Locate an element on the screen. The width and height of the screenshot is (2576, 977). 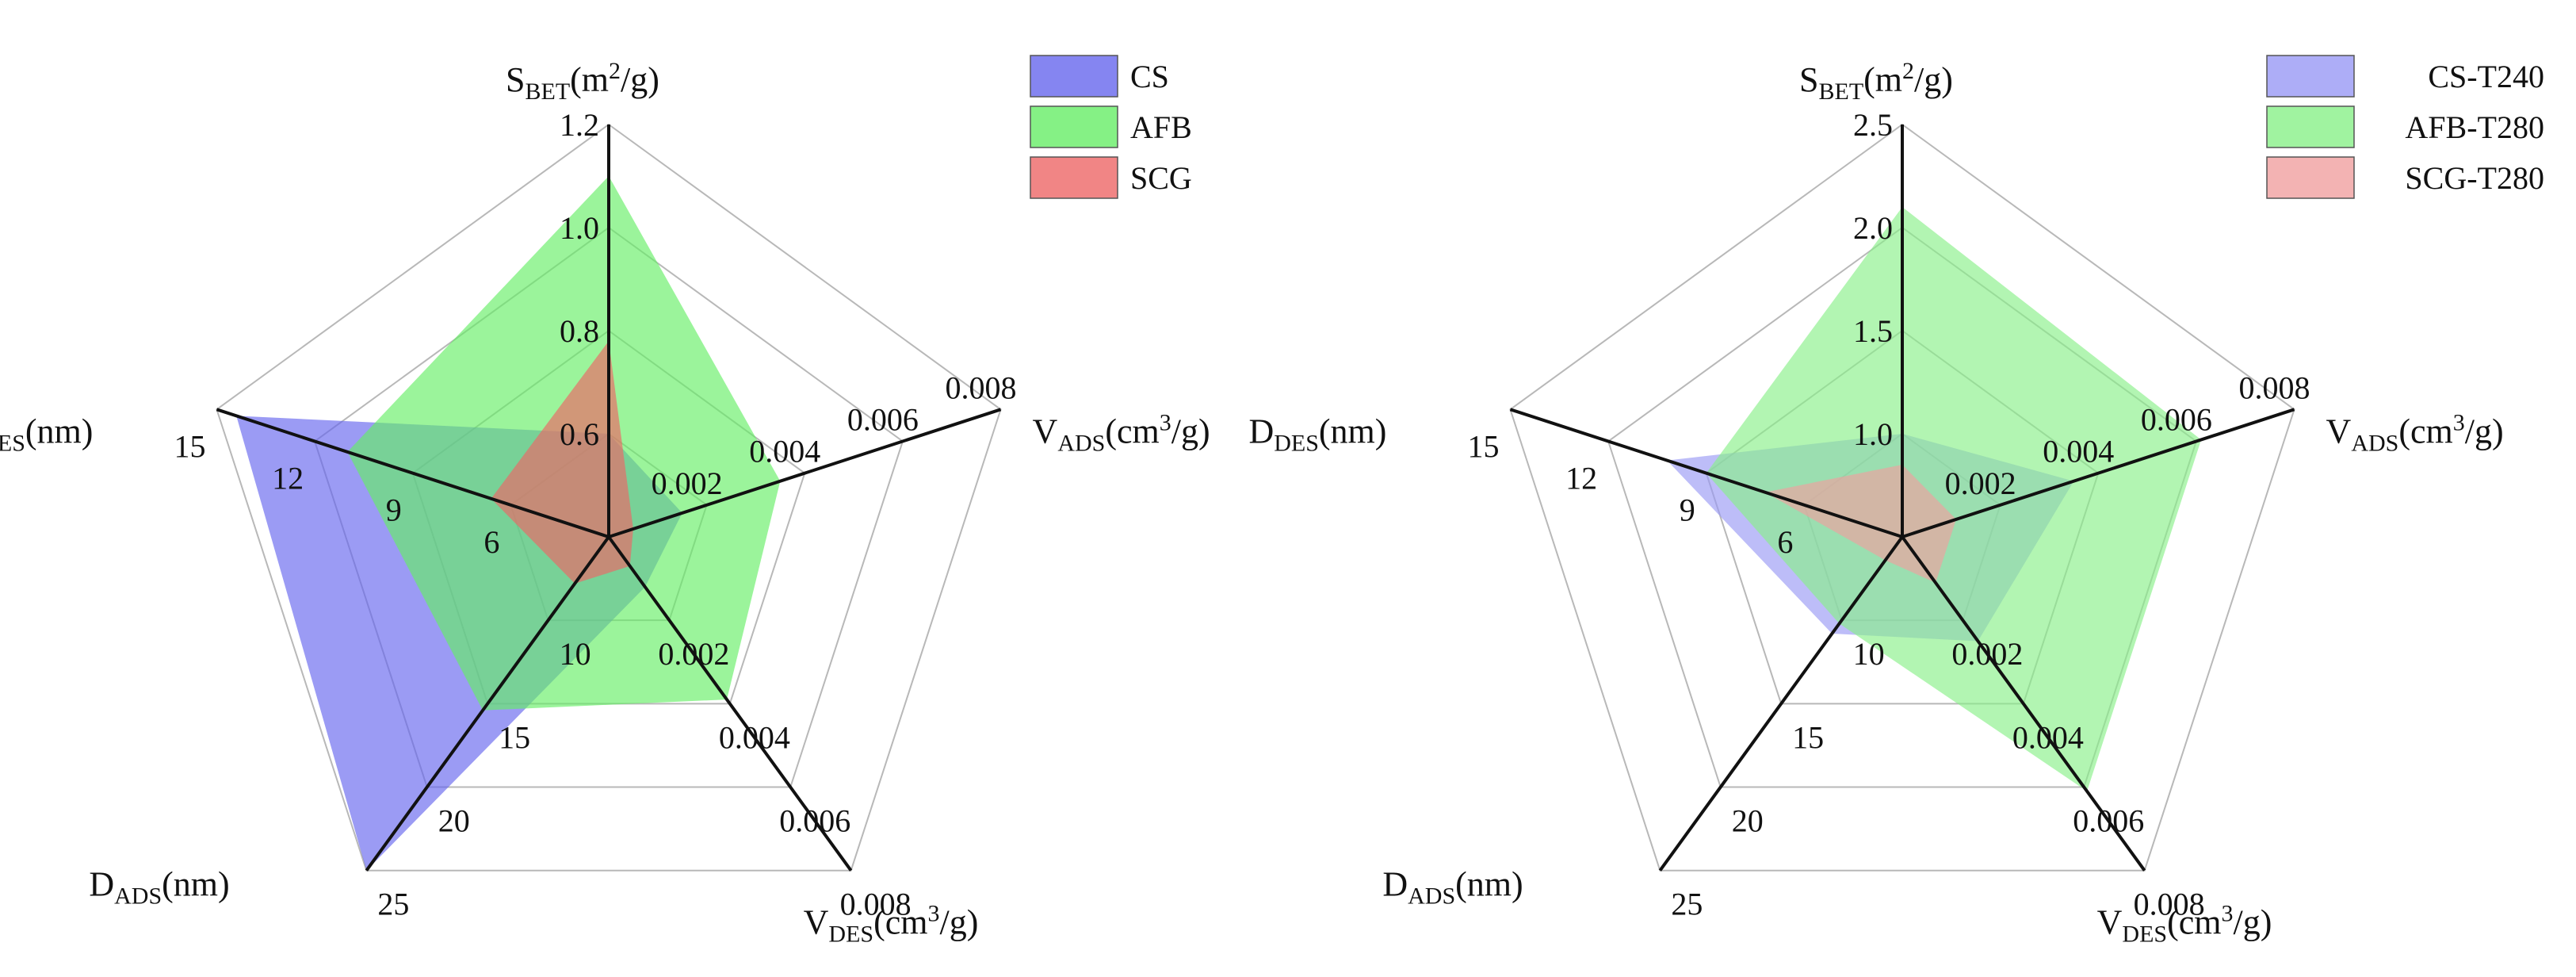
legend-label-afb-t280: AFB-T280 is located at coordinates (2474, 127).